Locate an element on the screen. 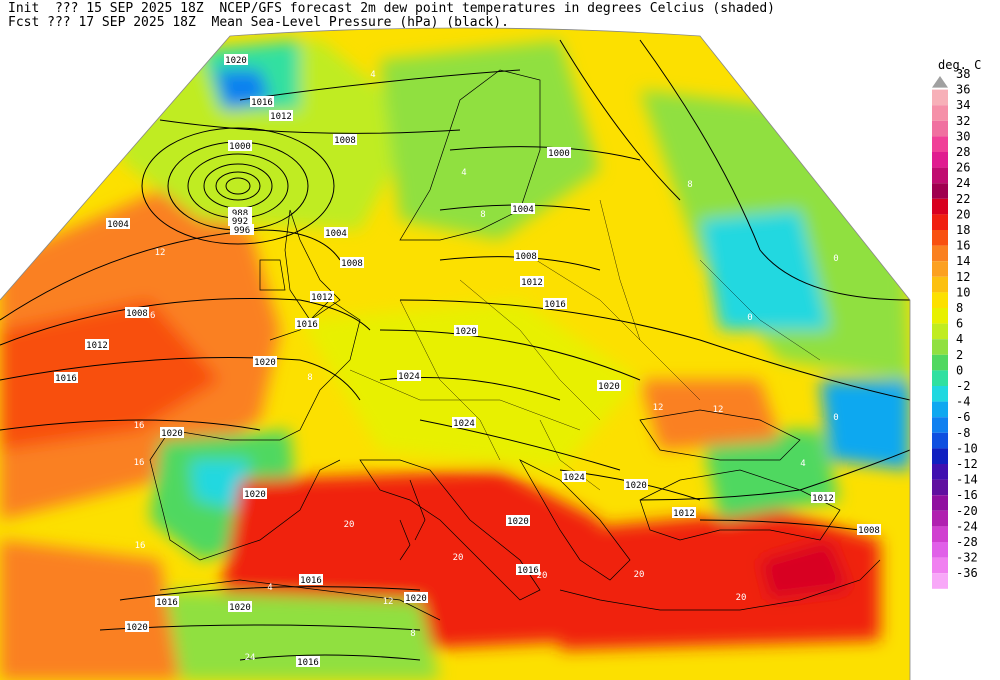 Image resolution: width=1000 pixels, height=680 pixels. legend-label: -10 is located at coordinates (967, 448).